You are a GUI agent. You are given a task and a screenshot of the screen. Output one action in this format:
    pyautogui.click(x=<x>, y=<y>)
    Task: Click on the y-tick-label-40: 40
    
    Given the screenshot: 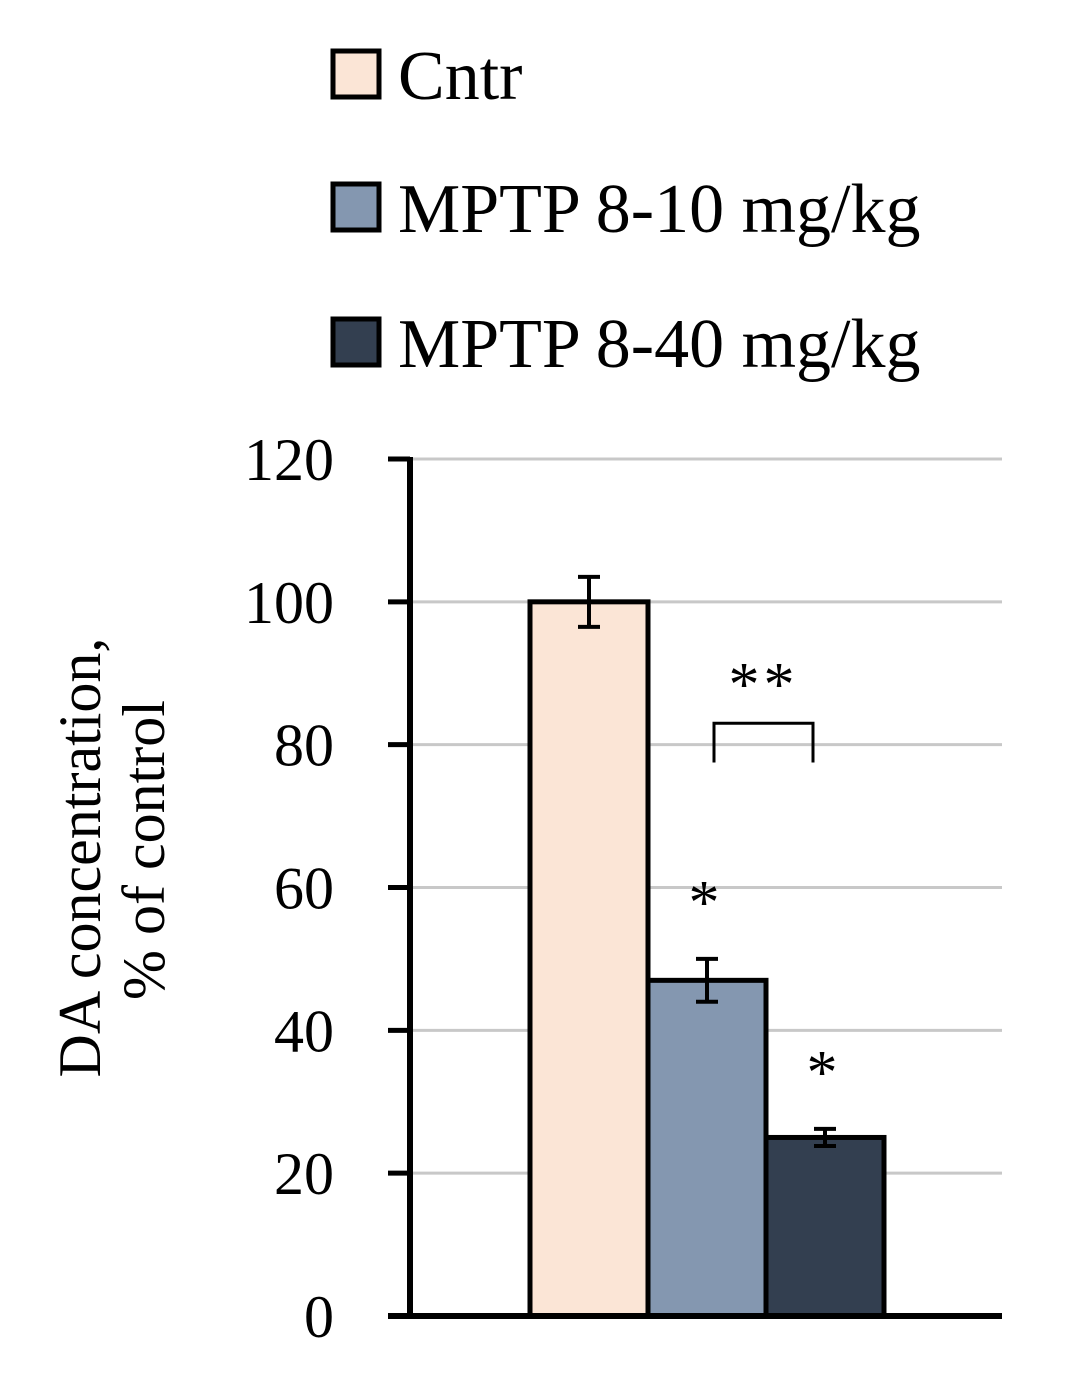 What is the action you would take?
    pyautogui.click(x=304, y=1031)
    